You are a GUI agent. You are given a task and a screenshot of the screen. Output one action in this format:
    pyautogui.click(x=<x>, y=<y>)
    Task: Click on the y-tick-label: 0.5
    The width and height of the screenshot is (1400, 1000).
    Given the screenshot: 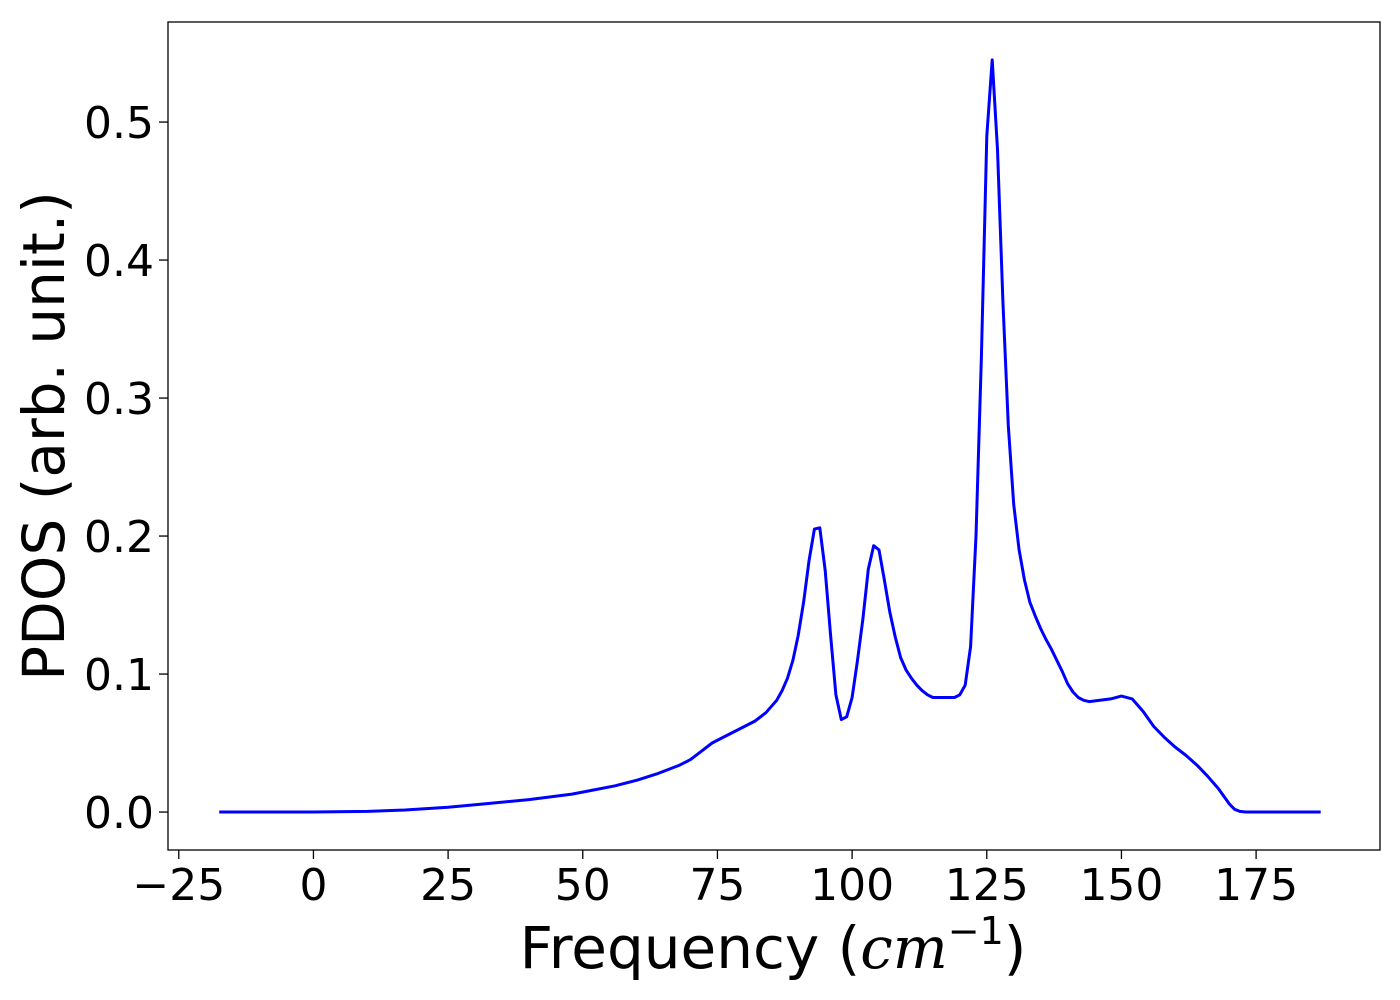 What is the action you would take?
    pyautogui.click(x=119, y=123)
    